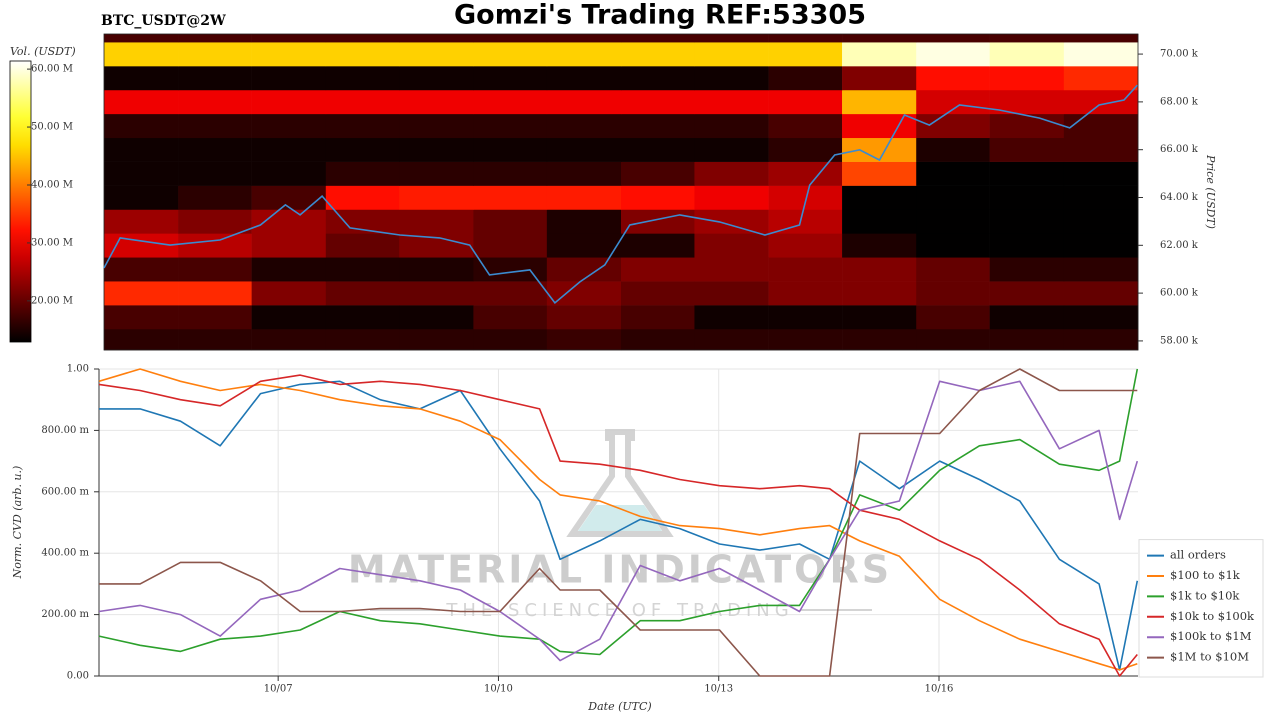  Describe the element at coordinates (498, 689) in the screenshot. I see `x-tick-label: 10/10` at that location.